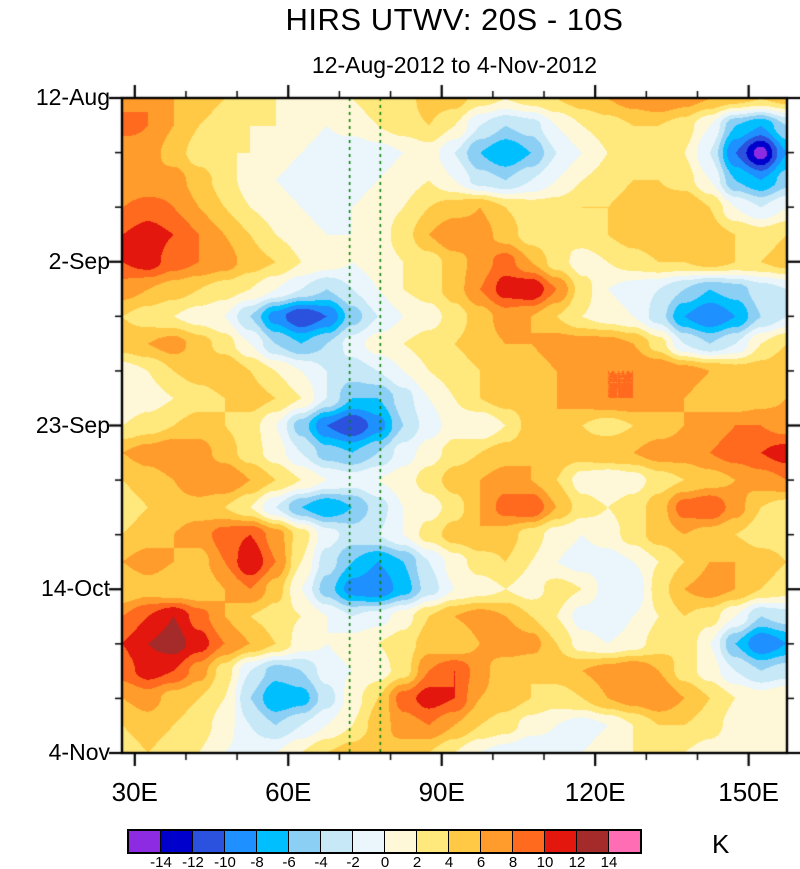  Describe the element at coordinates (454, 65) in the screenshot. I see `chart-subtitle: 12-Aug-2012 to 4-Nov-2012` at that location.